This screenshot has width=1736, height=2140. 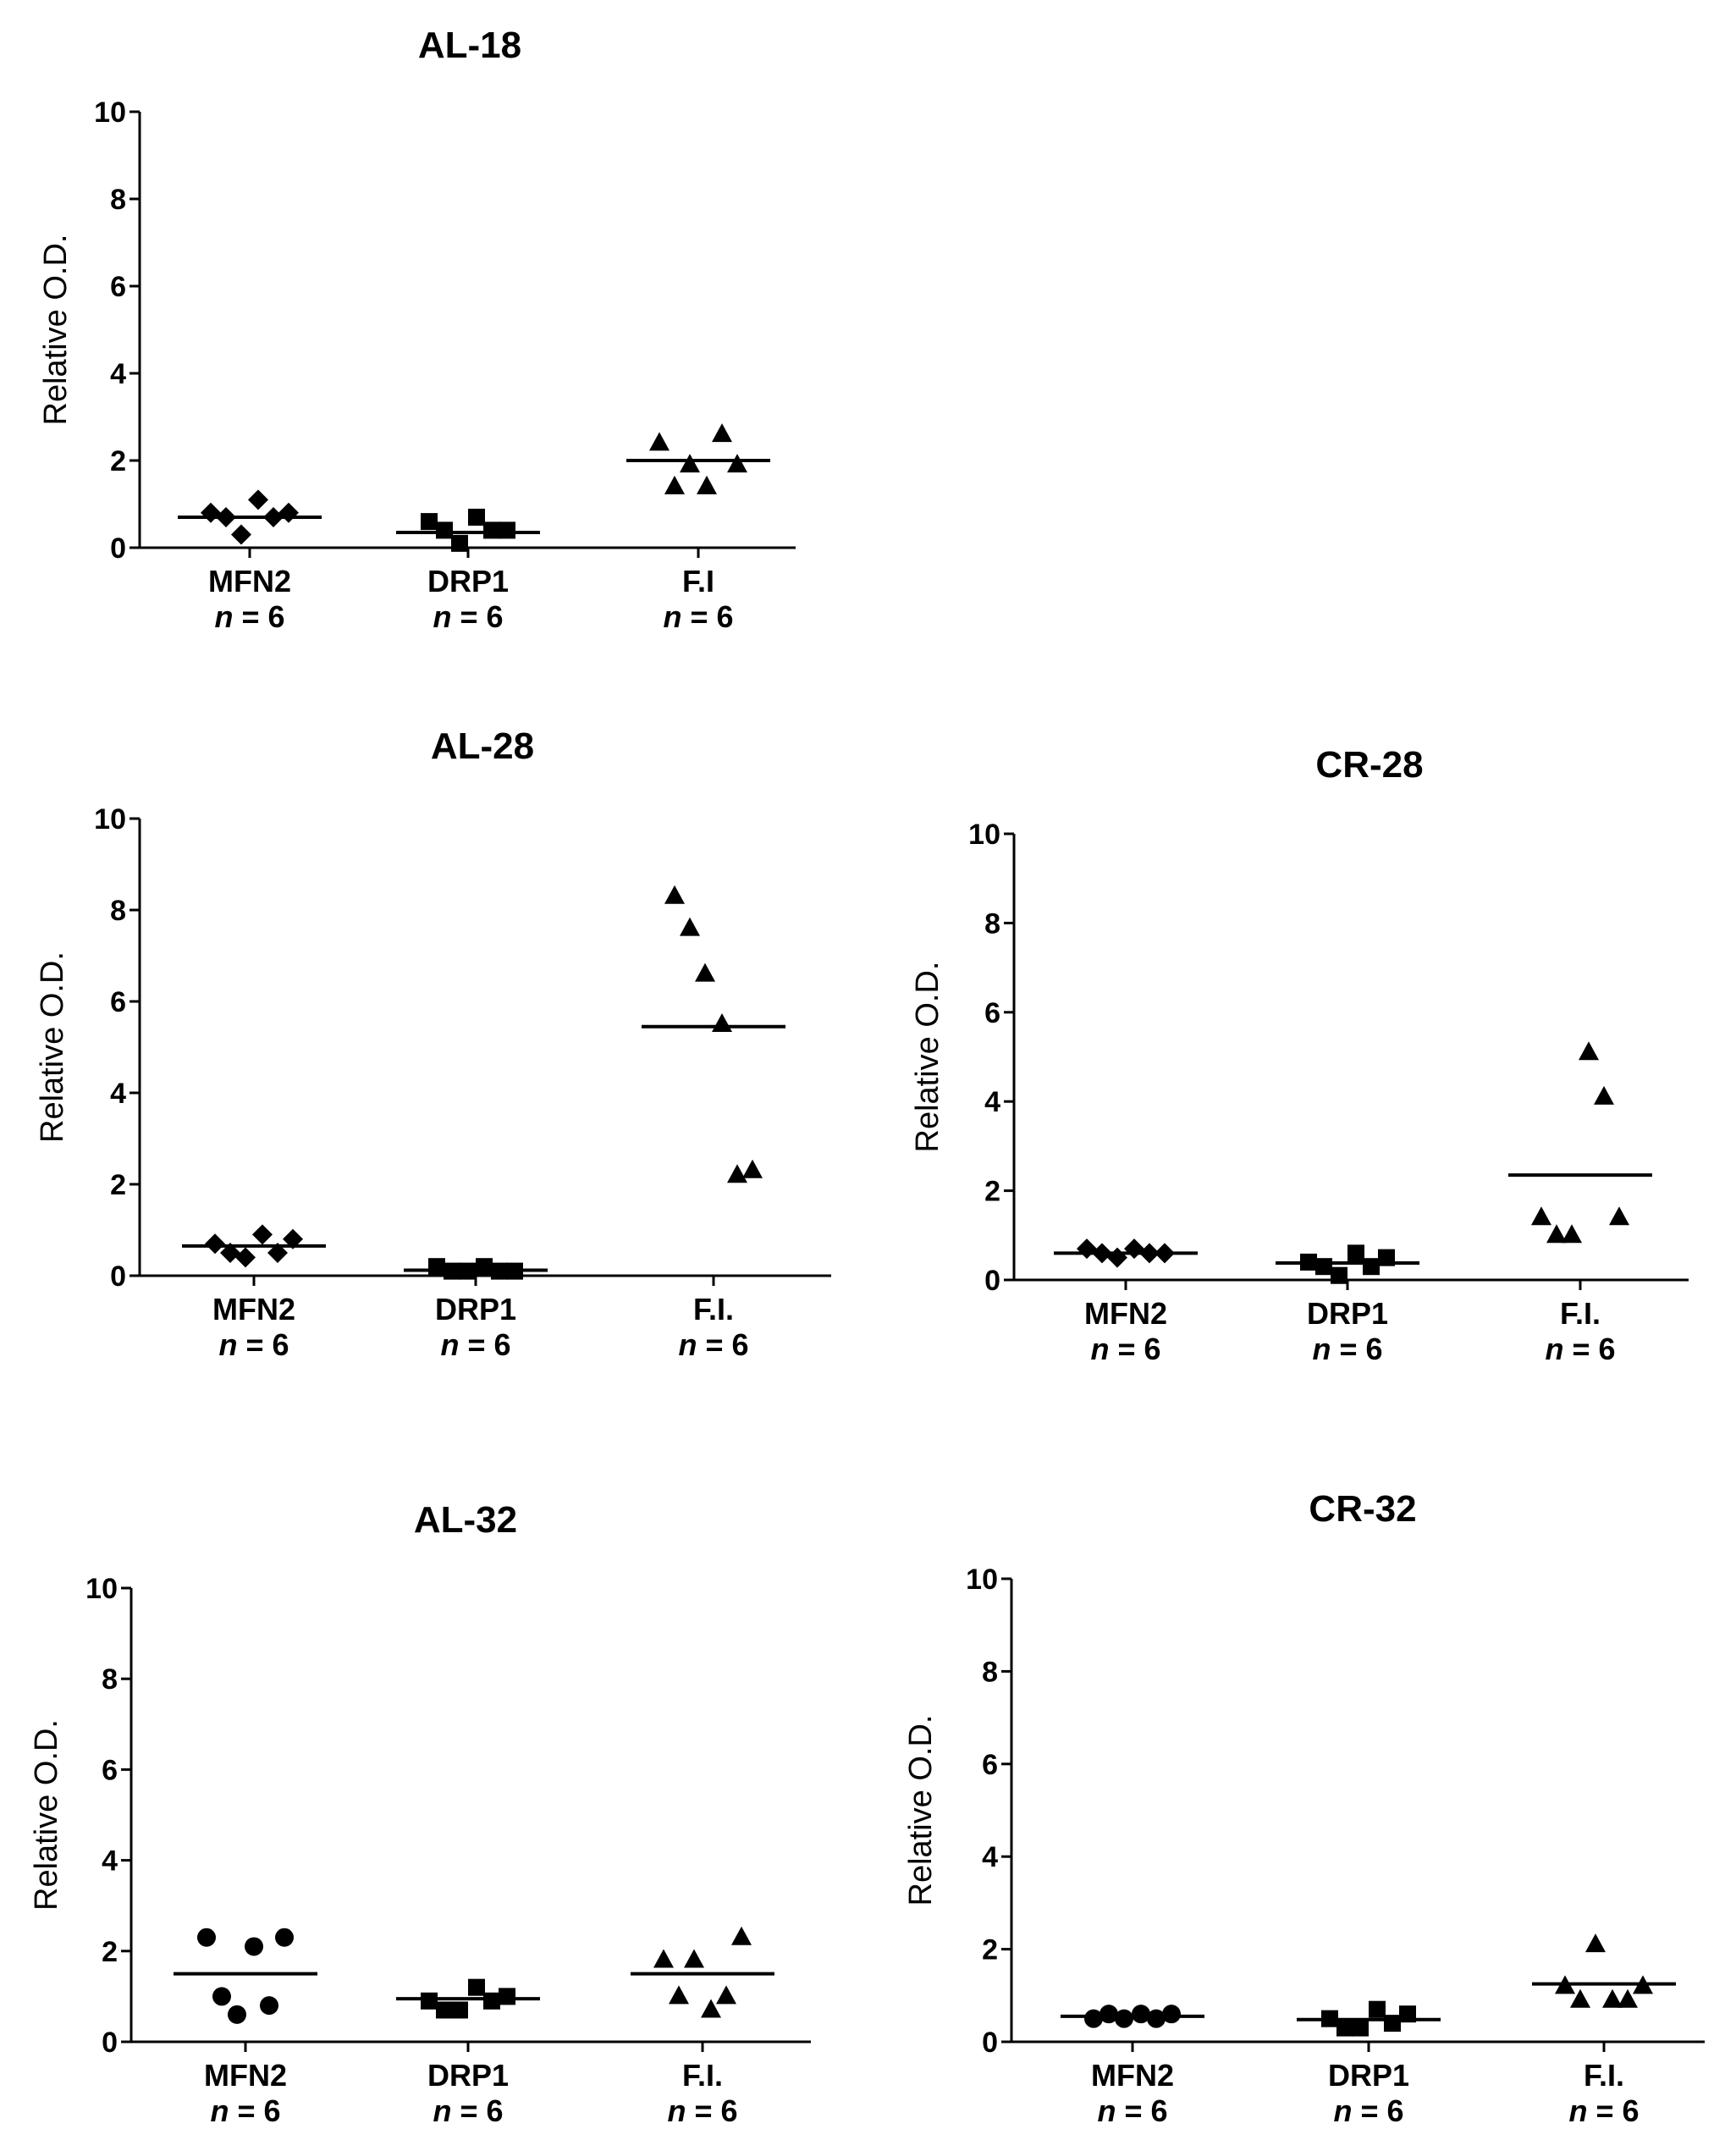 What do you see at coordinates (483, 746) in the screenshot?
I see `chart-title: AL-28` at bounding box center [483, 746].